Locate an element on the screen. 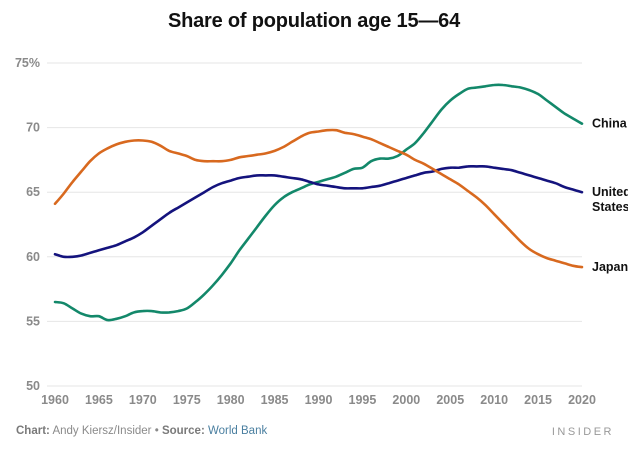  x-tick-label: 2005 is located at coordinates (450, 400).